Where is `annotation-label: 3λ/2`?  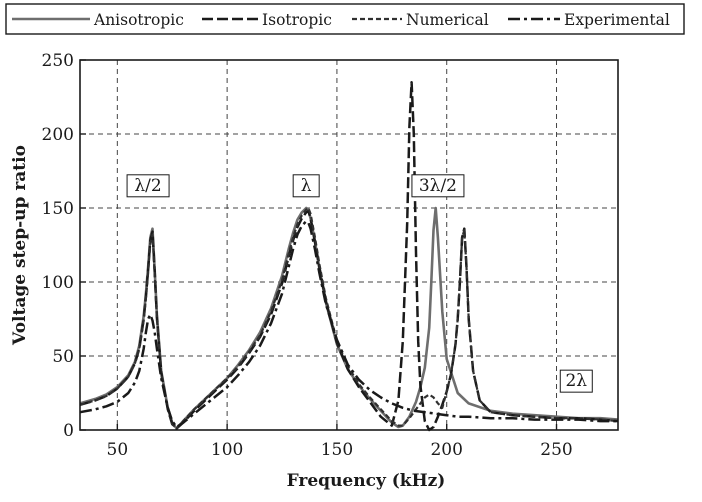 annotation-label: 3λ/2 is located at coordinates (438, 186).